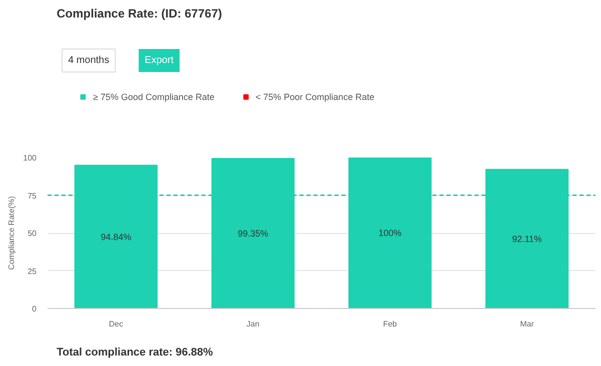  I want to click on x-tick-label: Feb, so click(390, 324).